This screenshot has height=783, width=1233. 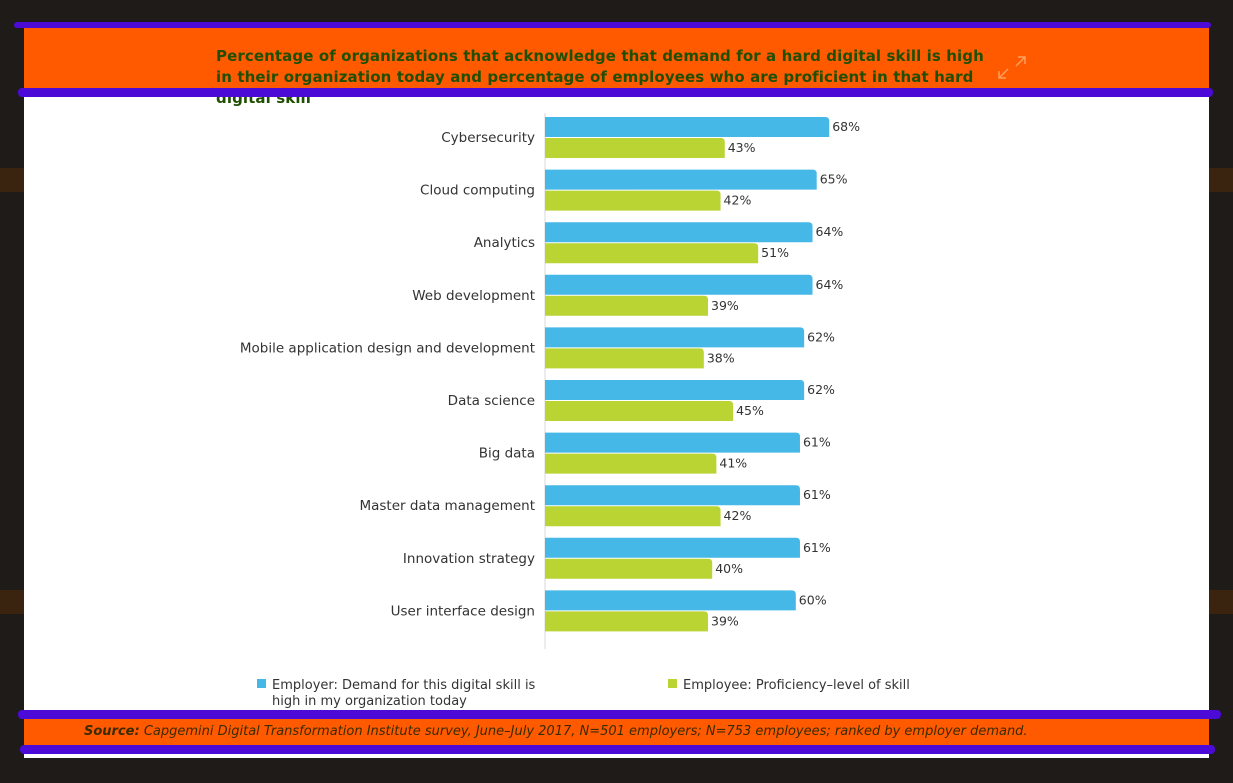 I want to click on title-banner, so click(x=616, y=60).